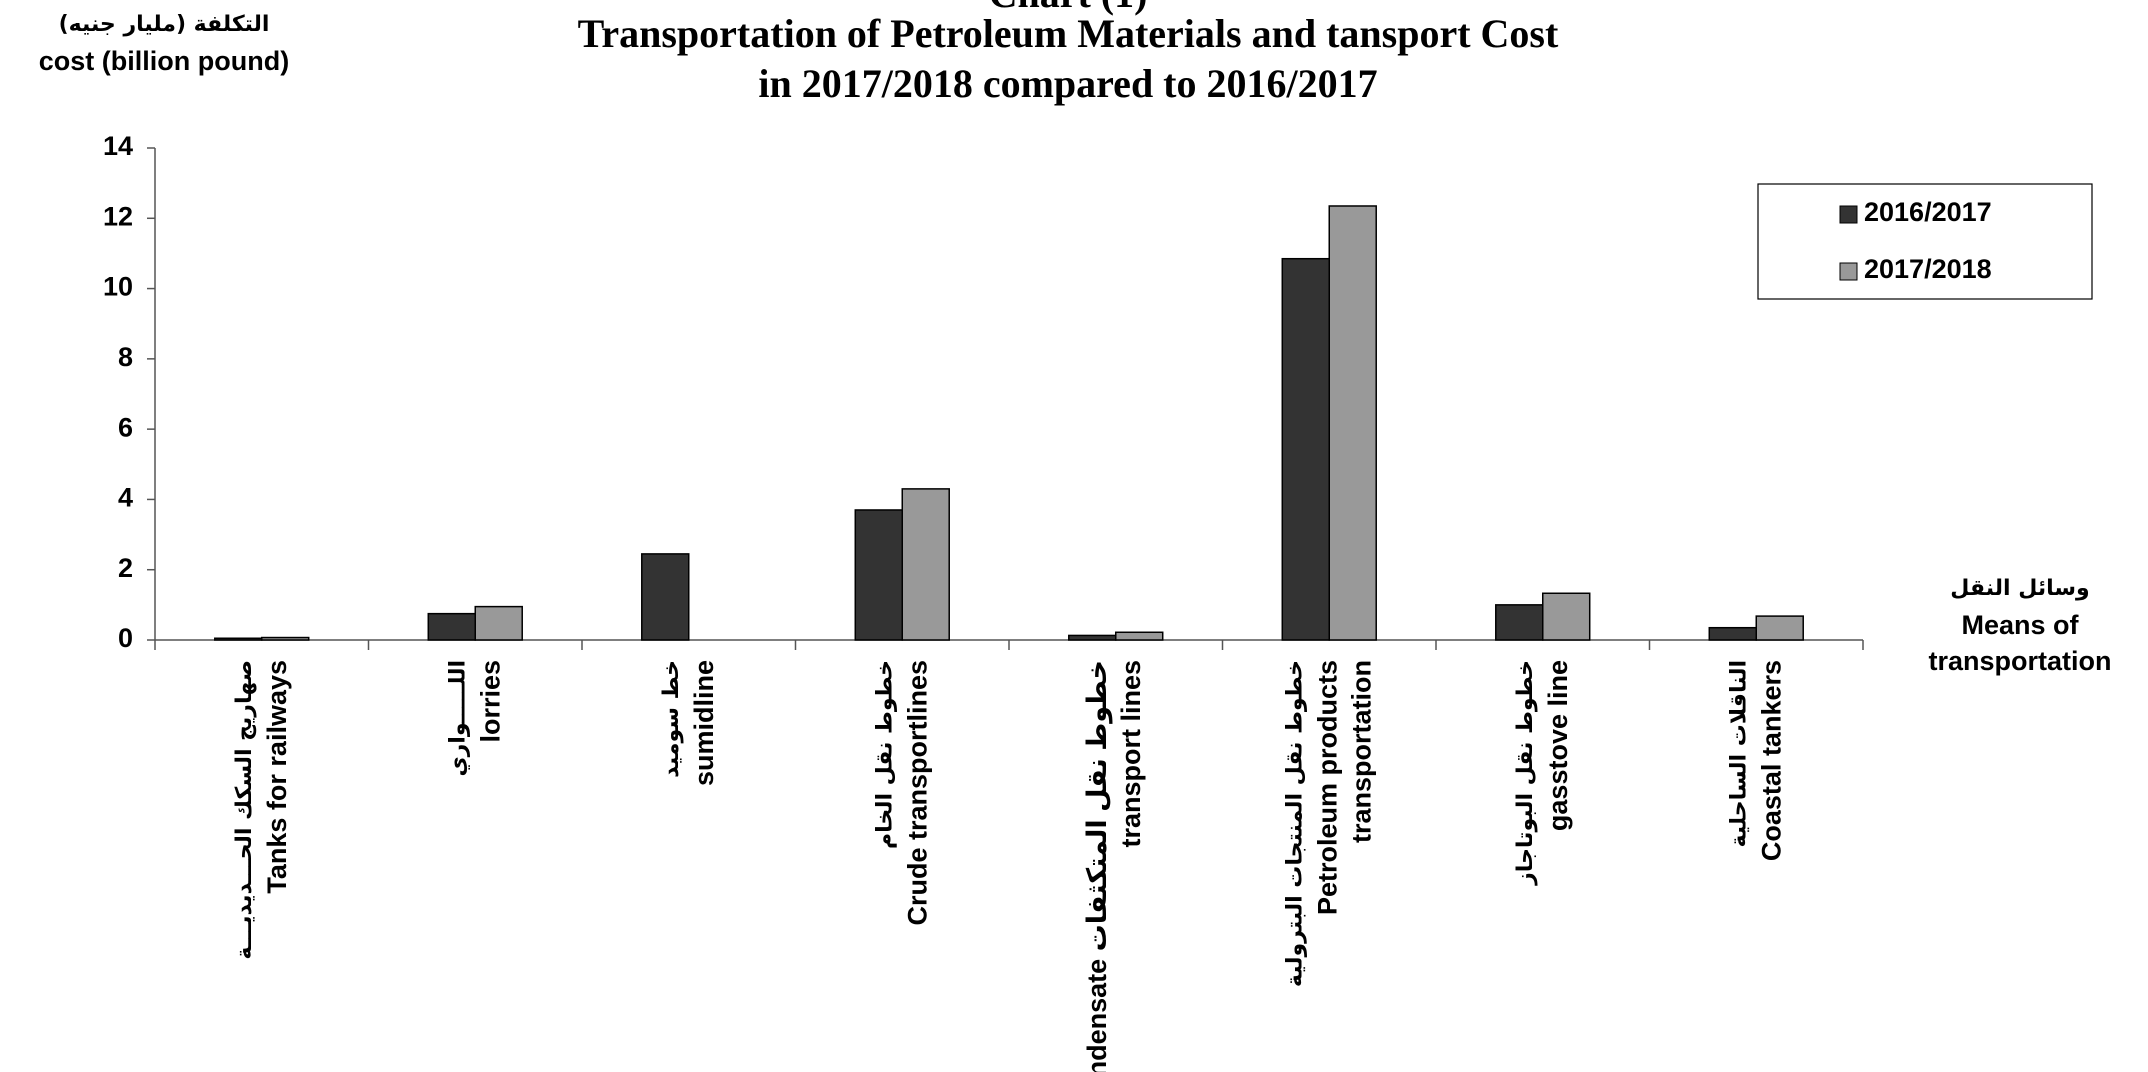  Describe the element at coordinates (118, 146) in the screenshot. I see `y-tick-label: 14` at that location.